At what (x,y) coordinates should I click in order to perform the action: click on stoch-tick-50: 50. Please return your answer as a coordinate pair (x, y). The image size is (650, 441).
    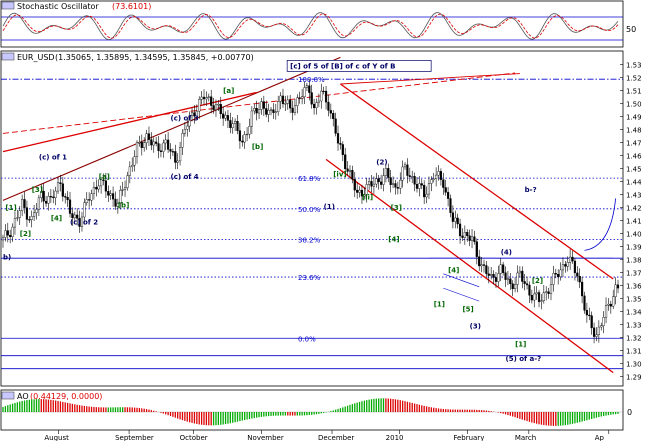
    Looking at the image, I should click on (631, 29).